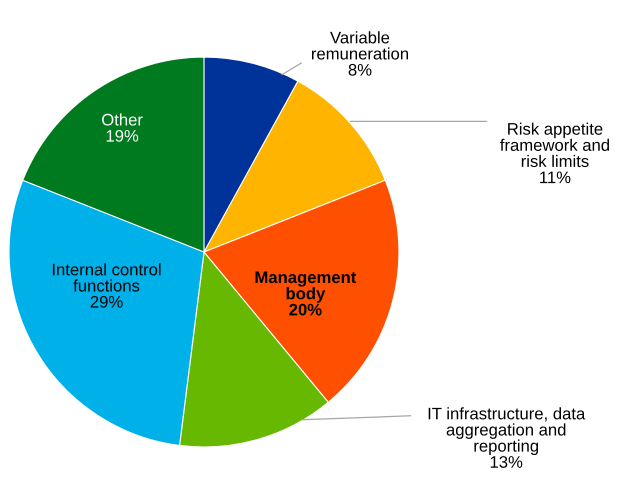  Describe the element at coordinates (305, 310) in the screenshot. I see `data-label: 20%` at that location.